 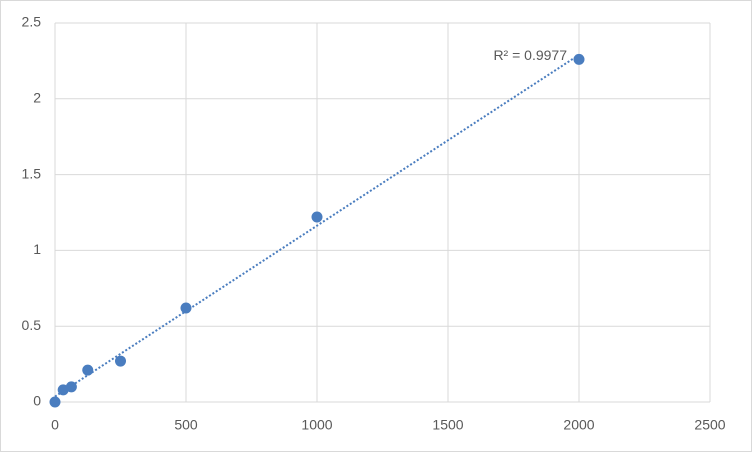 What do you see at coordinates (37, 98) in the screenshot?
I see `y-tick-label: 2` at bounding box center [37, 98].